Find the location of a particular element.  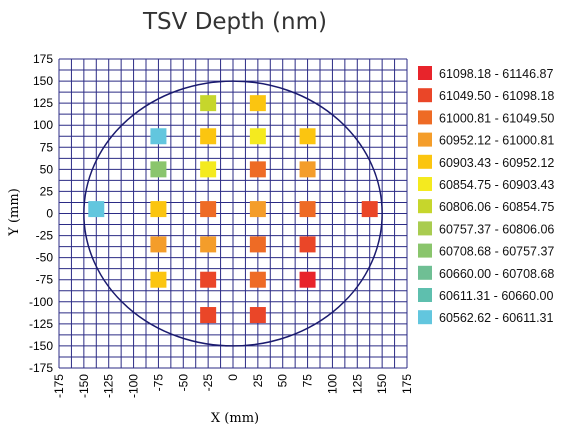

legend-label: 60903.43 - 60952.12 is located at coordinates (496, 163).